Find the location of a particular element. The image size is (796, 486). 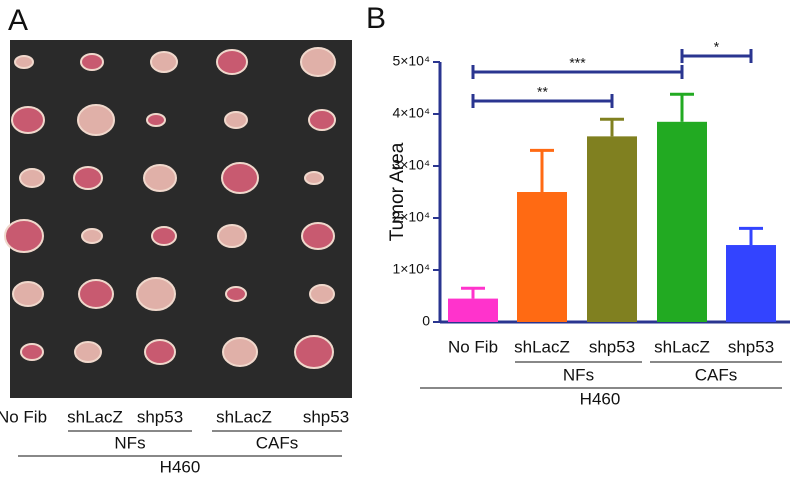

y-tick-label: 5×10⁴ is located at coordinates (411, 61).